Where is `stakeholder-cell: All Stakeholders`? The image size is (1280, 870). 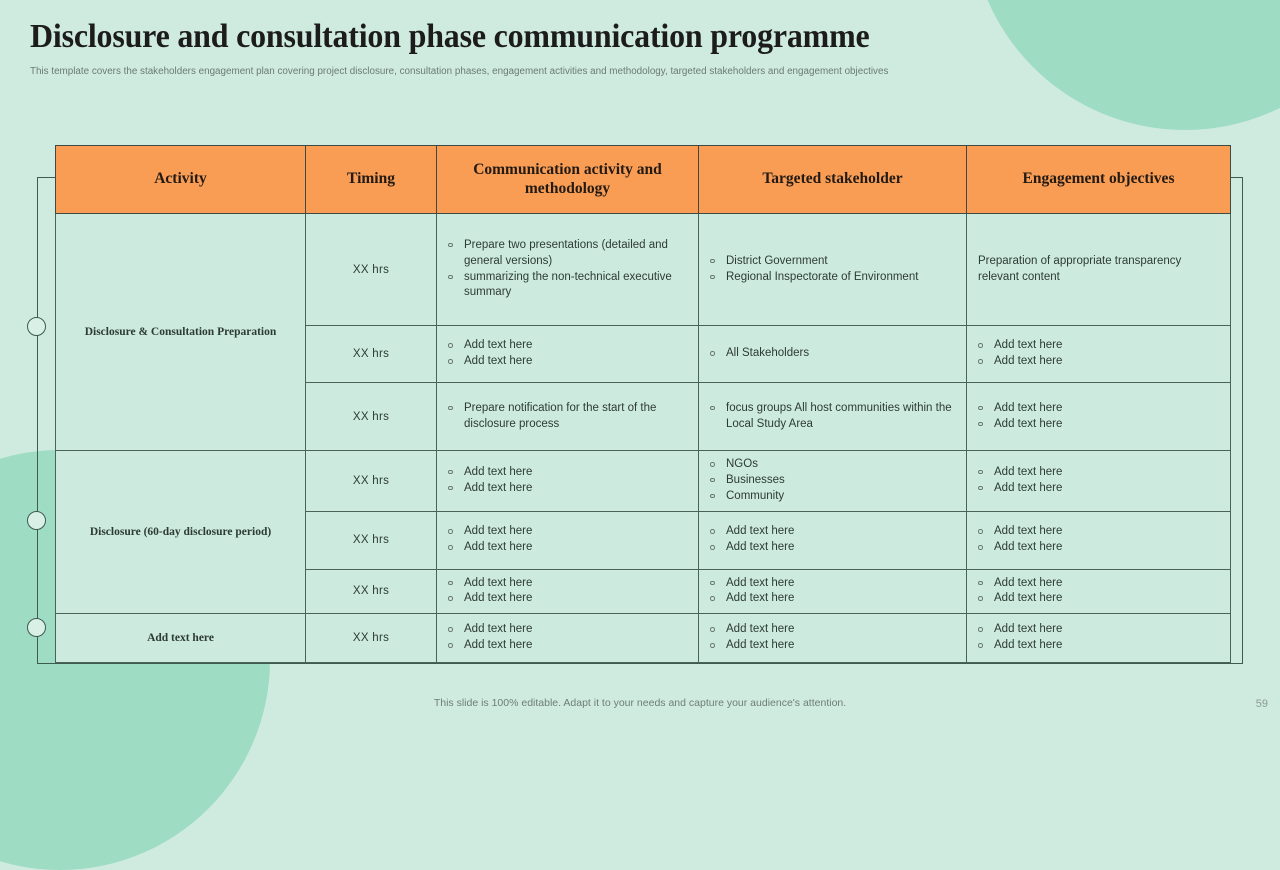
stakeholder-cell: All Stakeholders is located at coordinates (832, 354).